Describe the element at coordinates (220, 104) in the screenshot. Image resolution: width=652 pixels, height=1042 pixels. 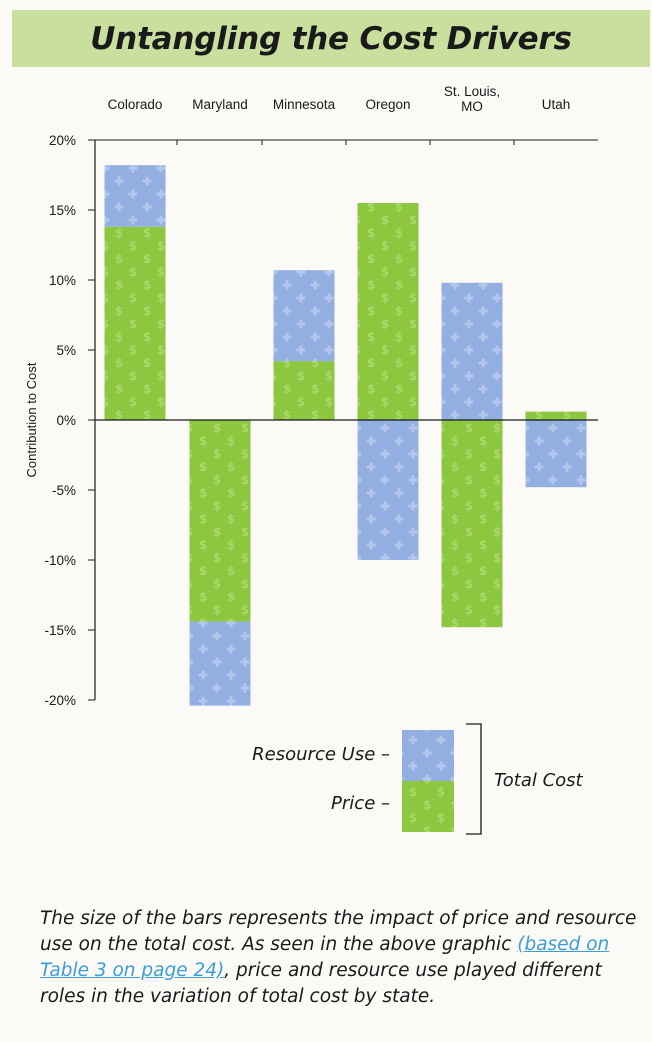
I see `category-label: Maryland` at that location.